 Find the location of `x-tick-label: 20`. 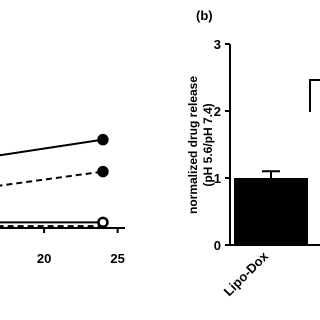

x-tick-label: 20 is located at coordinates (44, 258).